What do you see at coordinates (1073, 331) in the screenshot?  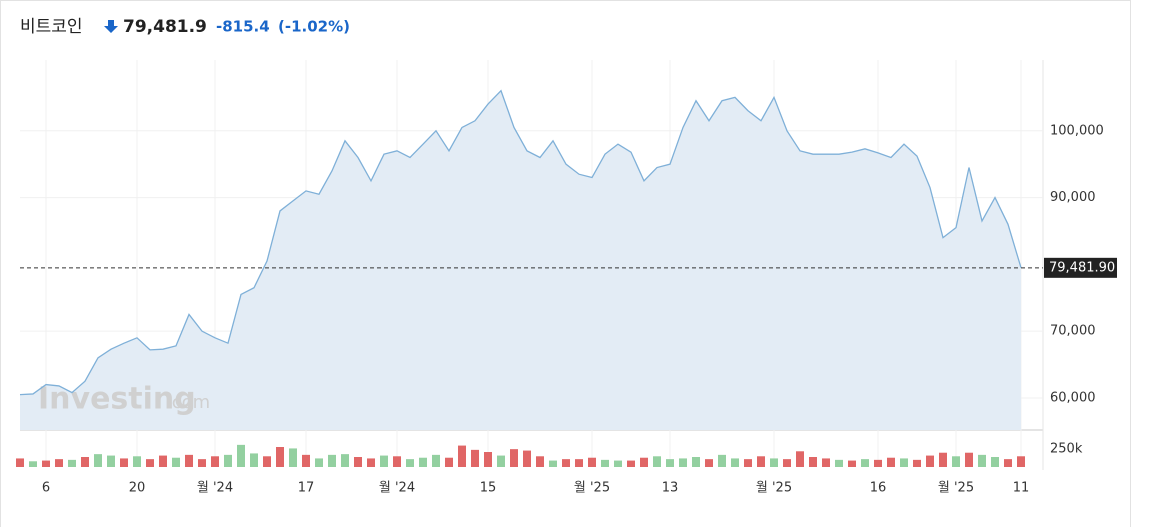 I see `y-tick-label: 70,000` at bounding box center [1073, 331].